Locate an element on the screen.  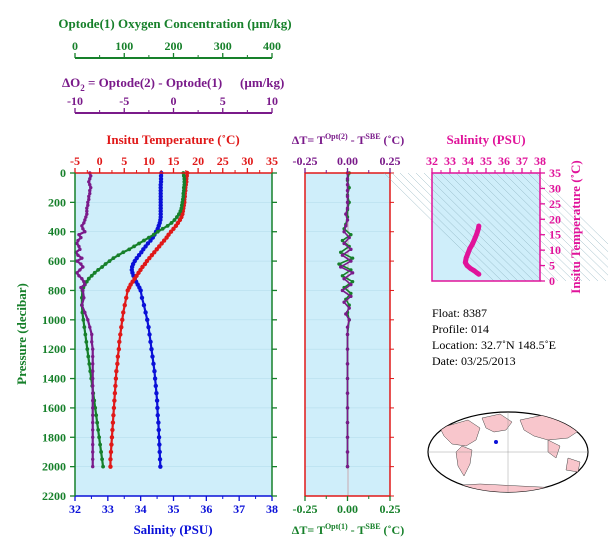
oxygen-tick-label: 300 is located at coordinates (223, 46).